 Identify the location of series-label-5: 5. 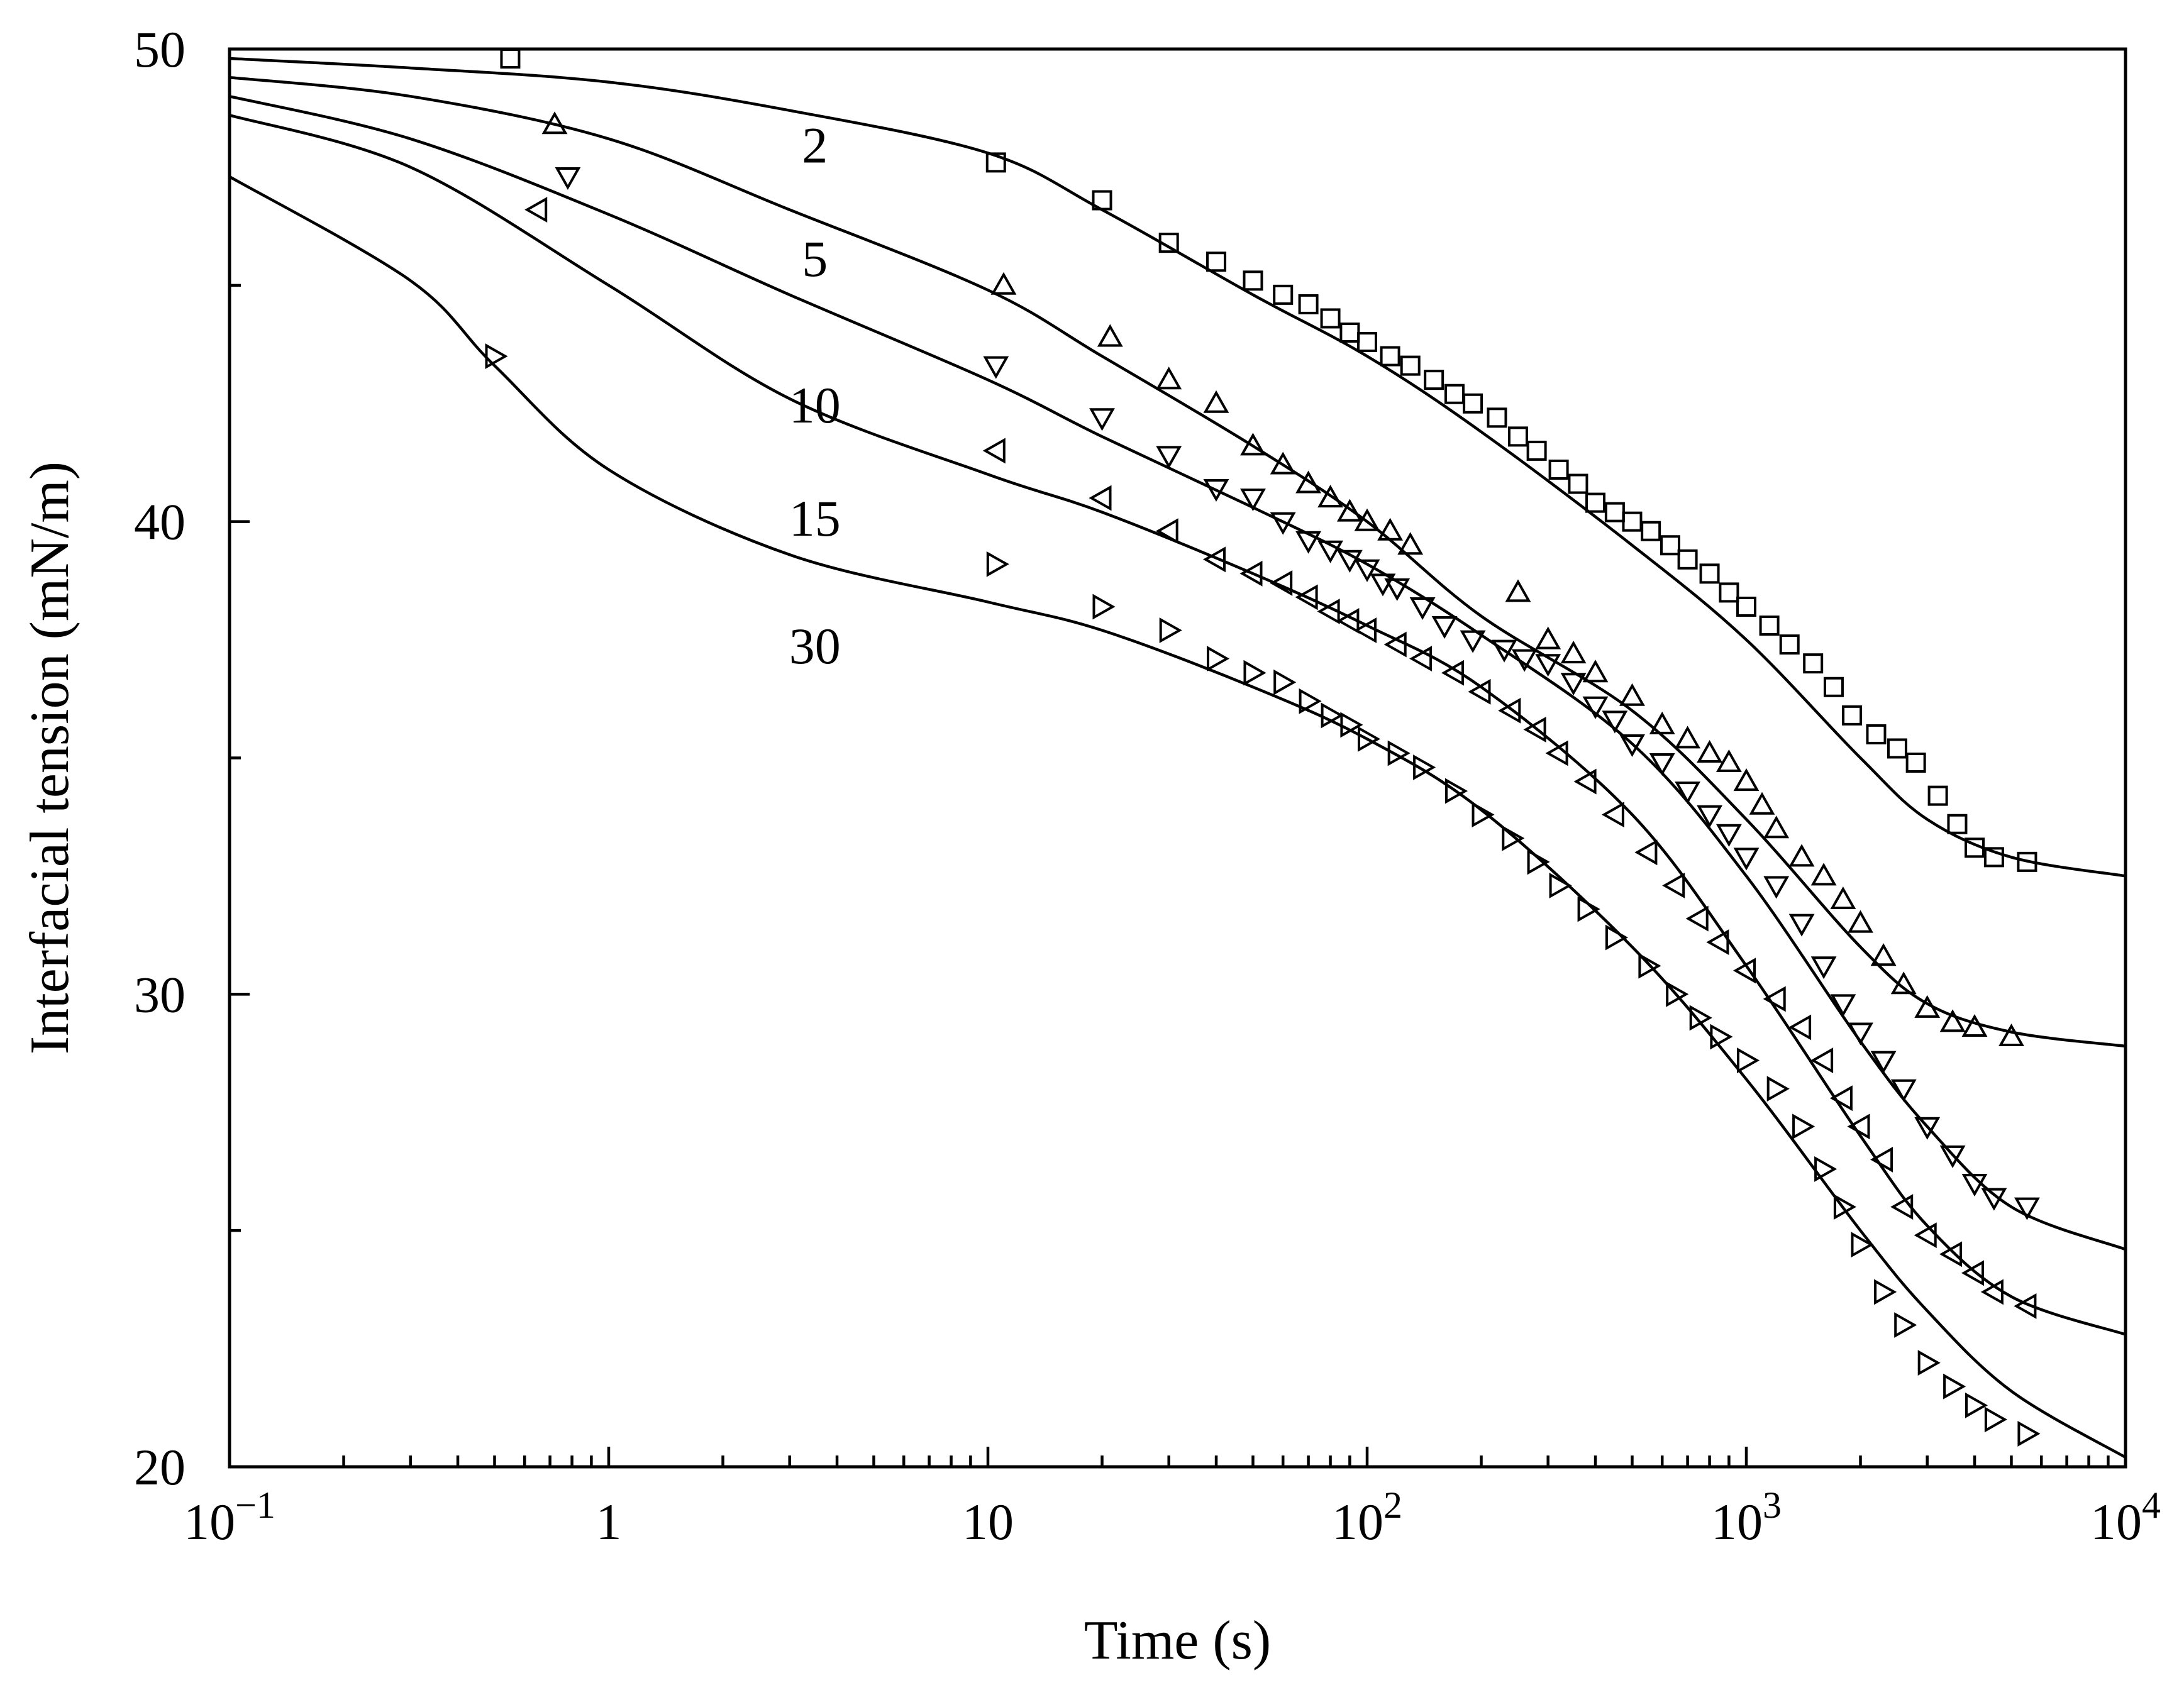
(815, 258).